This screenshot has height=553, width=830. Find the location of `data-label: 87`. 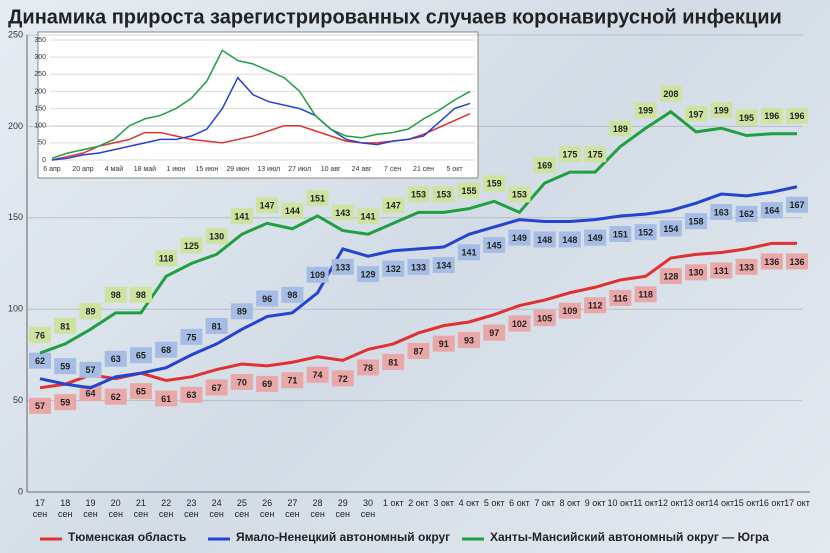

data-label: 87 is located at coordinates (418, 351).